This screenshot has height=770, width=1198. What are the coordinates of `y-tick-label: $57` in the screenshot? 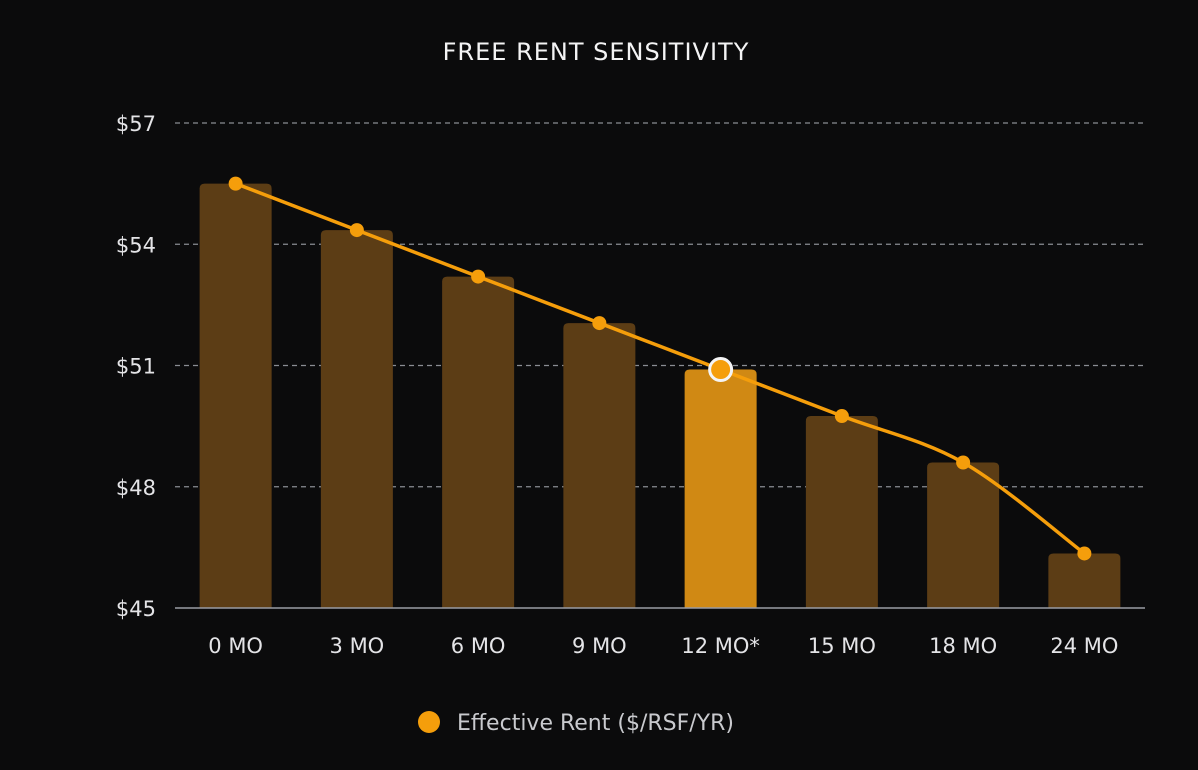 It's located at (136, 124).